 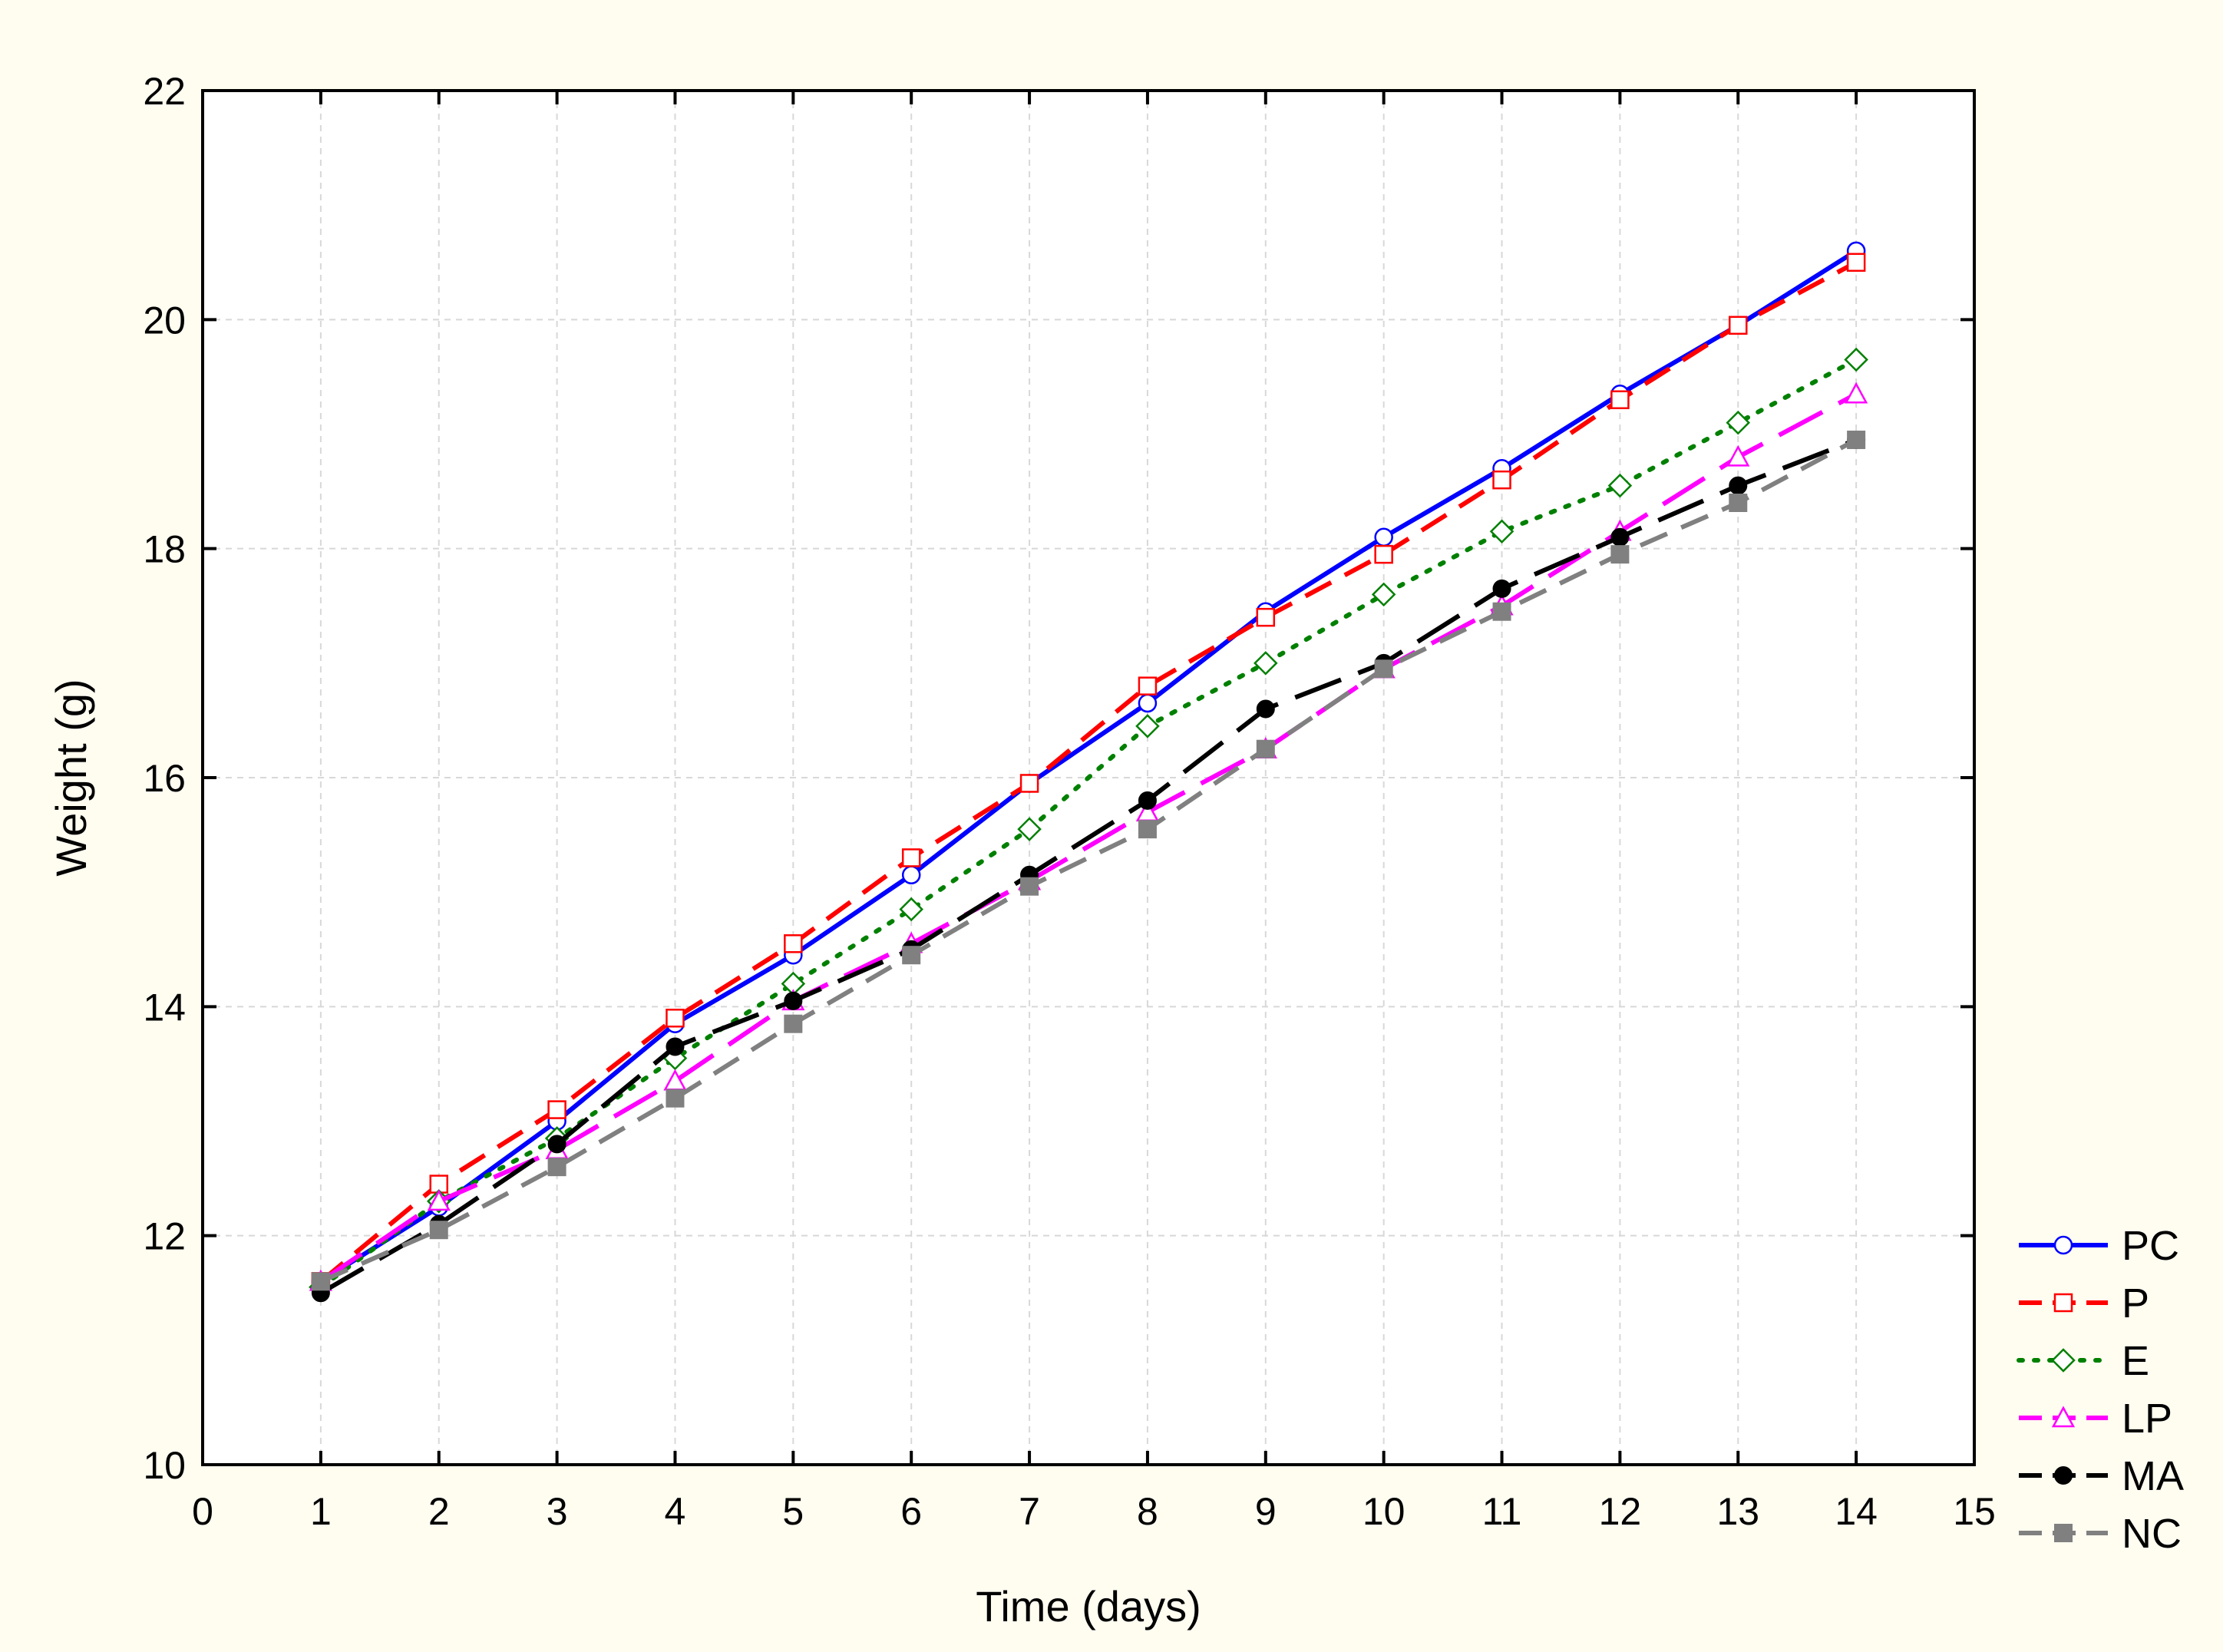 What do you see at coordinates (164, 549) in the screenshot?
I see `y-tick-label: 18` at bounding box center [164, 549].